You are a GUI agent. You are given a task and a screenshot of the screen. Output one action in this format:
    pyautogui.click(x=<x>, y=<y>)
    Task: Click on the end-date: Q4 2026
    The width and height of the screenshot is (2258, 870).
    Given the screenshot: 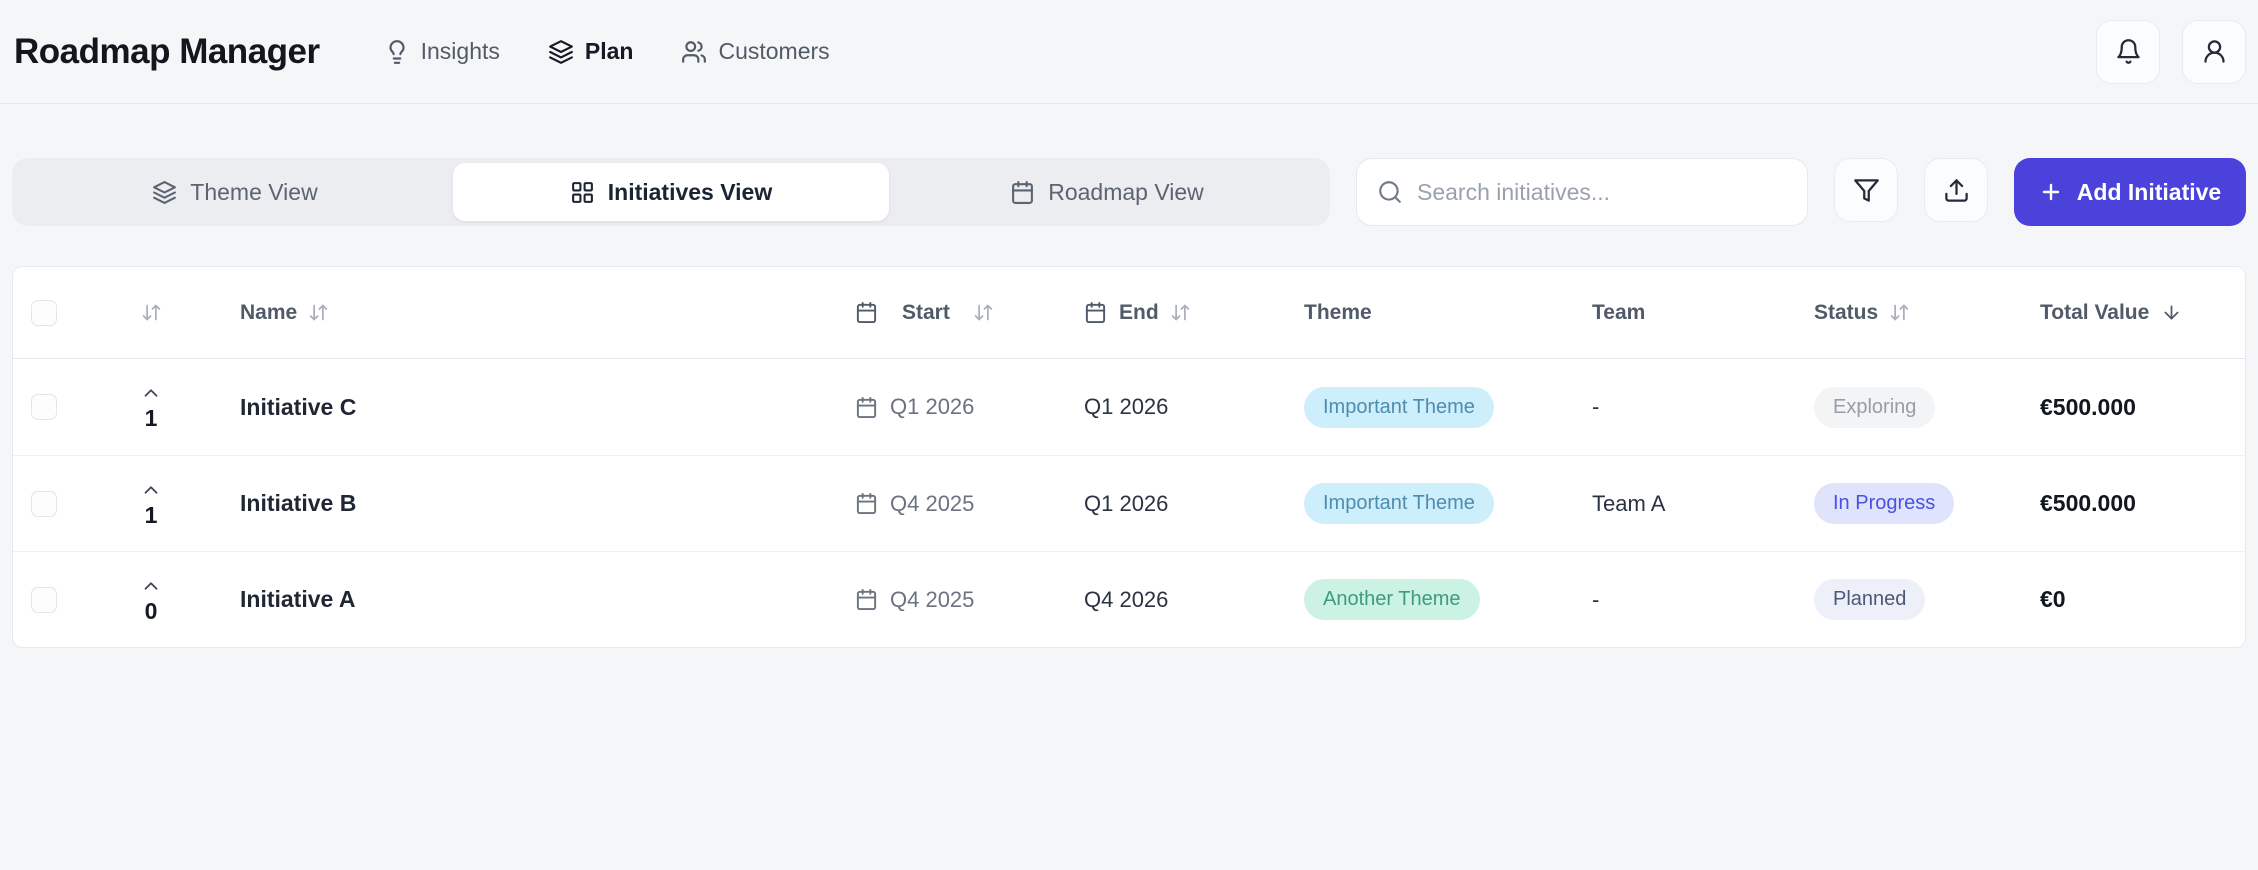 What is the action you would take?
    pyautogui.click(x=1126, y=599)
    